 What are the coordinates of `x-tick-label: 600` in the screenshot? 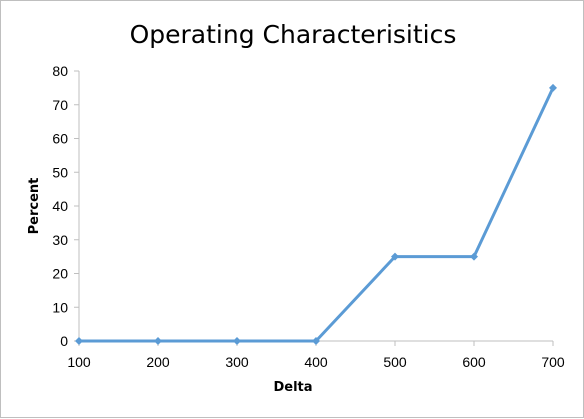 It's located at (474, 362).